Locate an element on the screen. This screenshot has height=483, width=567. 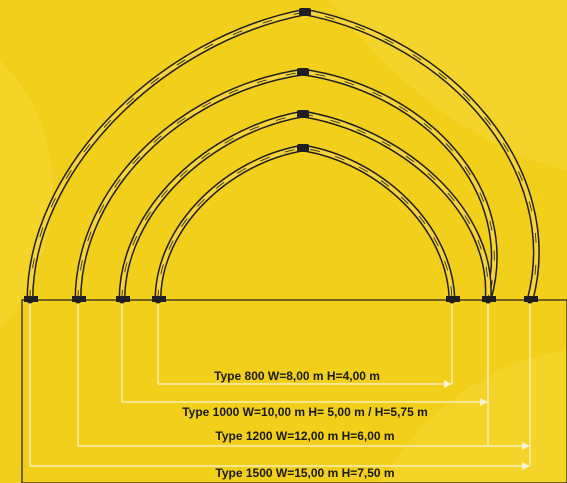
apex-connectors is located at coordinates (304, 80).